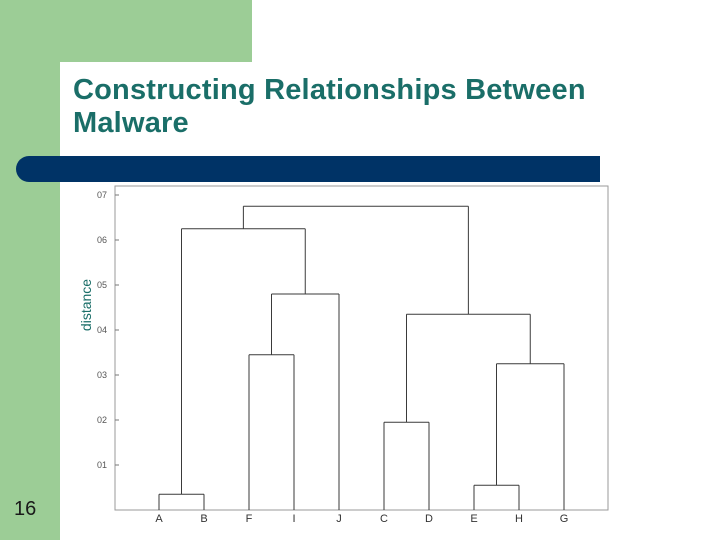  Describe the element at coordinates (102, 465) in the screenshot. I see `y-tick-label: 01` at that location.